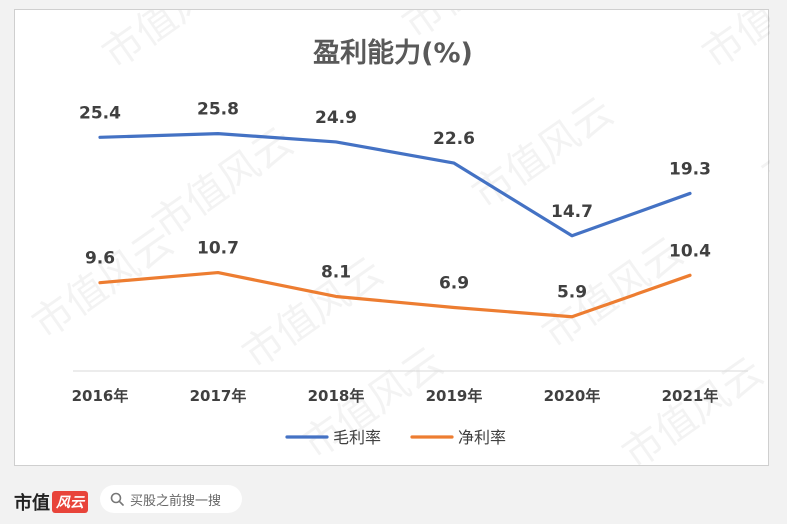  What do you see at coordinates (336, 118) in the screenshot?
I see `data-label: 24.9` at bounding box center [336, 118].